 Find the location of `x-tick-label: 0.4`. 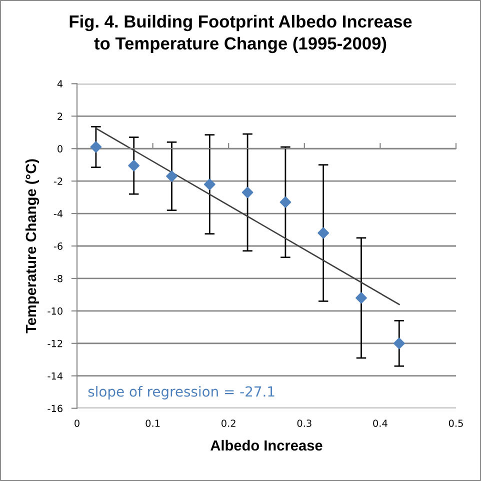

x-tick-label: 0.4 is located at coordinates (380, 423).